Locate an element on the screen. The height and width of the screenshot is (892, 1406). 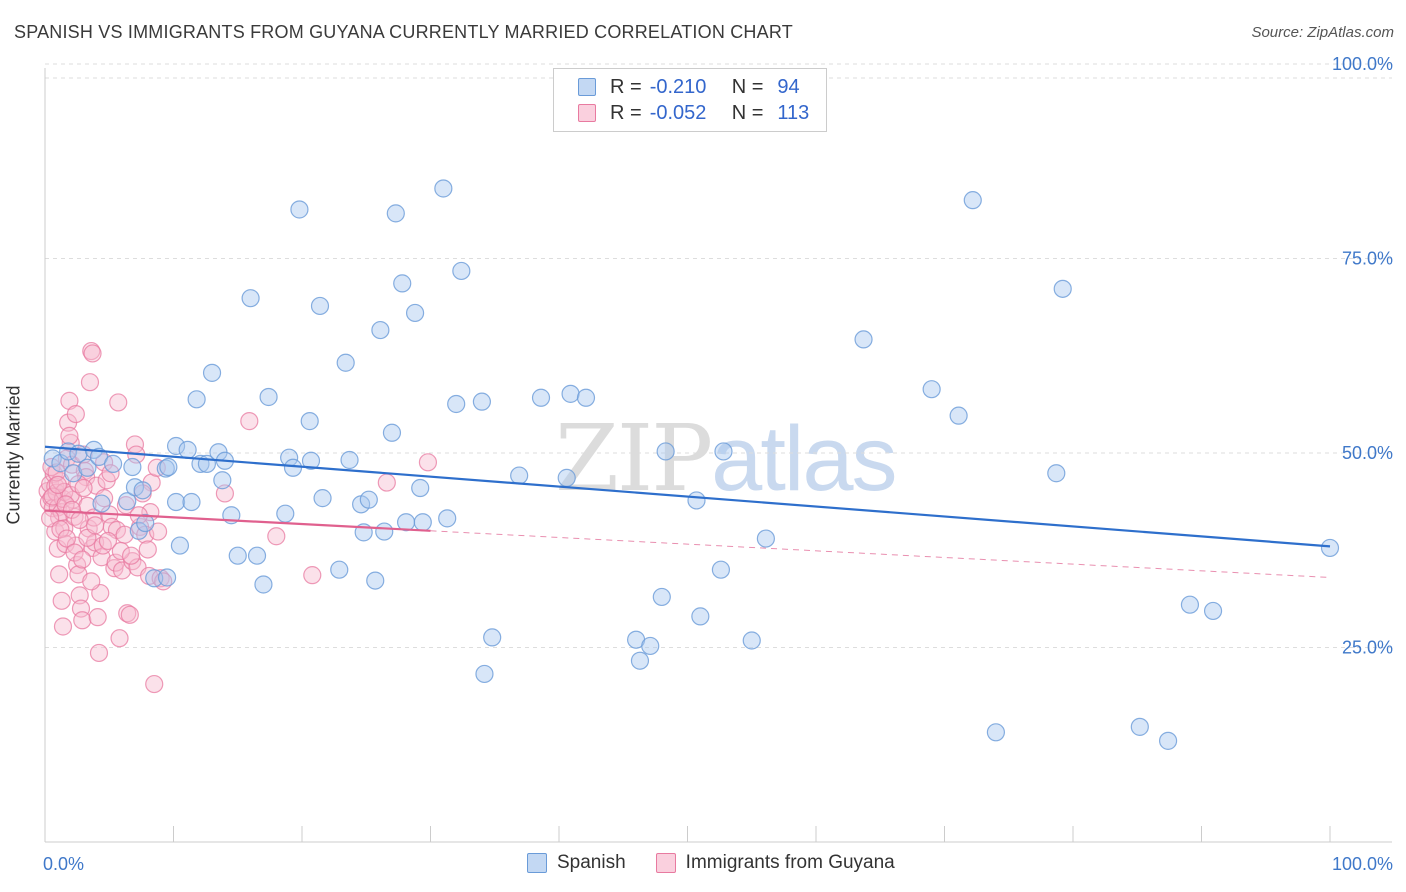
n-value: 94 is located at coordinates (788, 86).